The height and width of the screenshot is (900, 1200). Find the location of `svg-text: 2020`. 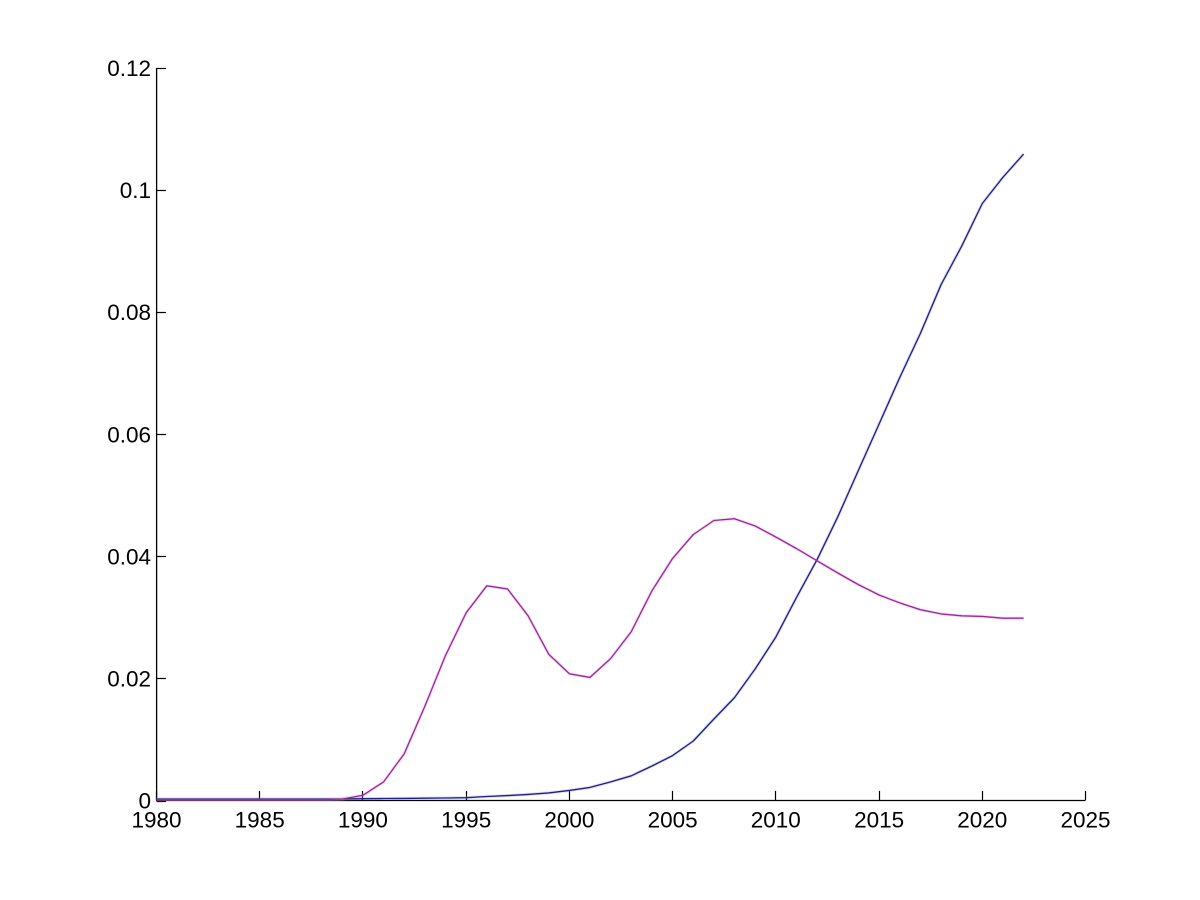

svg-text: 2020 is located at coordinates (982, 820).